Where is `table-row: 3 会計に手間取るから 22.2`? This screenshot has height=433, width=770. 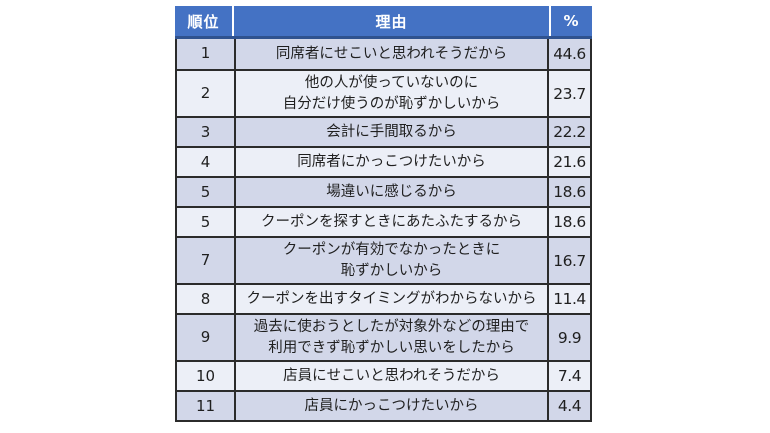
table-row: 3 会計に手間取るから 22.2 is located at coordinates (383, 131).